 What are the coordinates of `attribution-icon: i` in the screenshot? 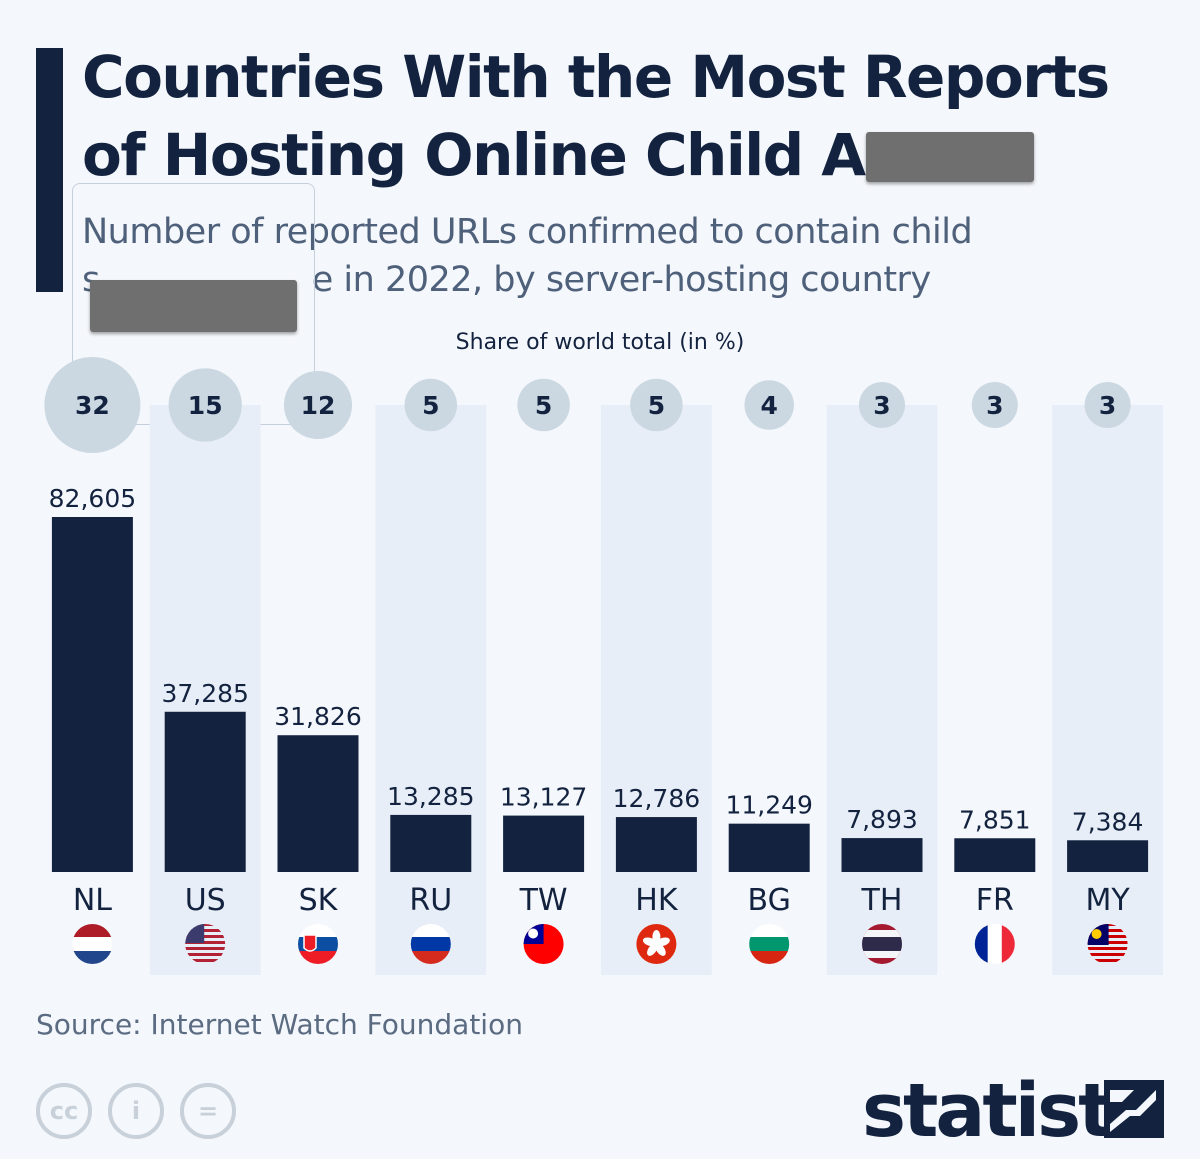 It's located at (136, 1111).